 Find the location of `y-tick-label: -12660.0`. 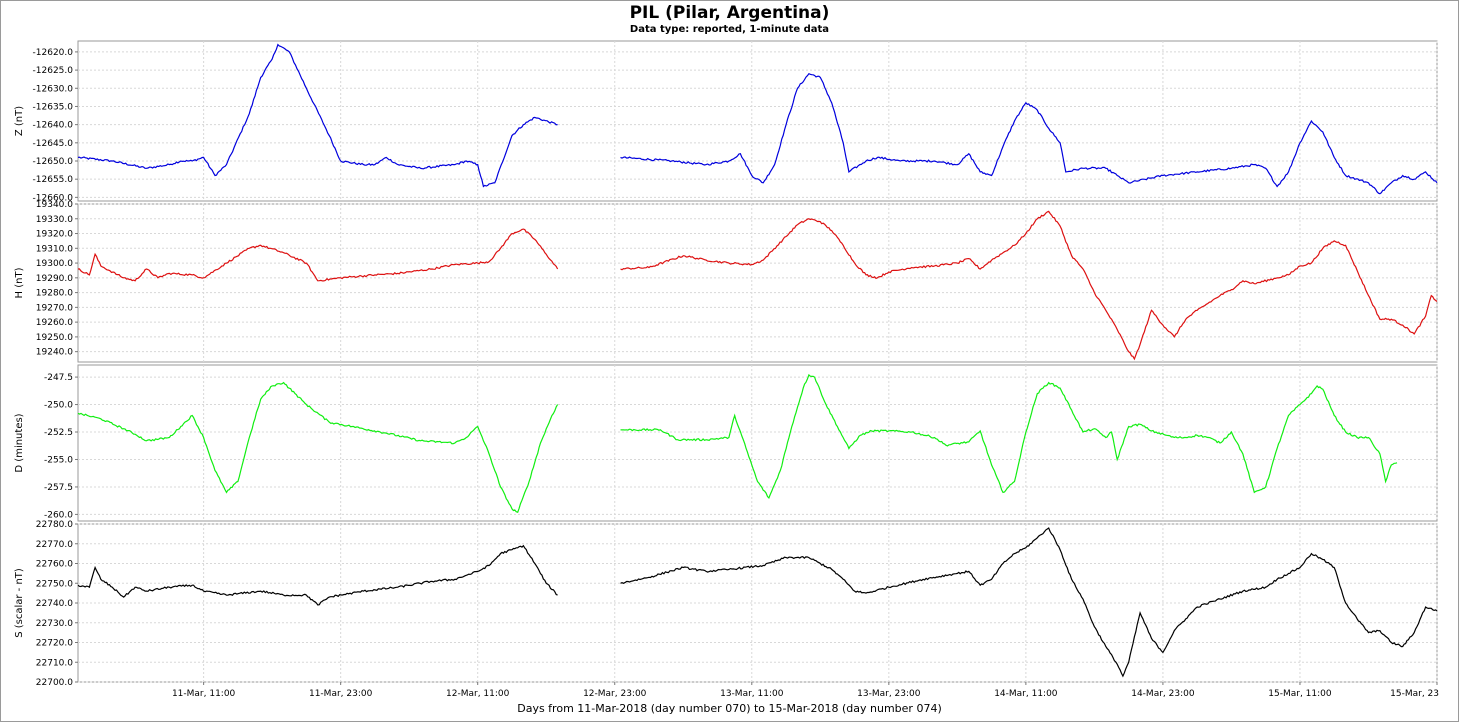

y-tick-label: -12660.0 is located at coordinates (53, 198).